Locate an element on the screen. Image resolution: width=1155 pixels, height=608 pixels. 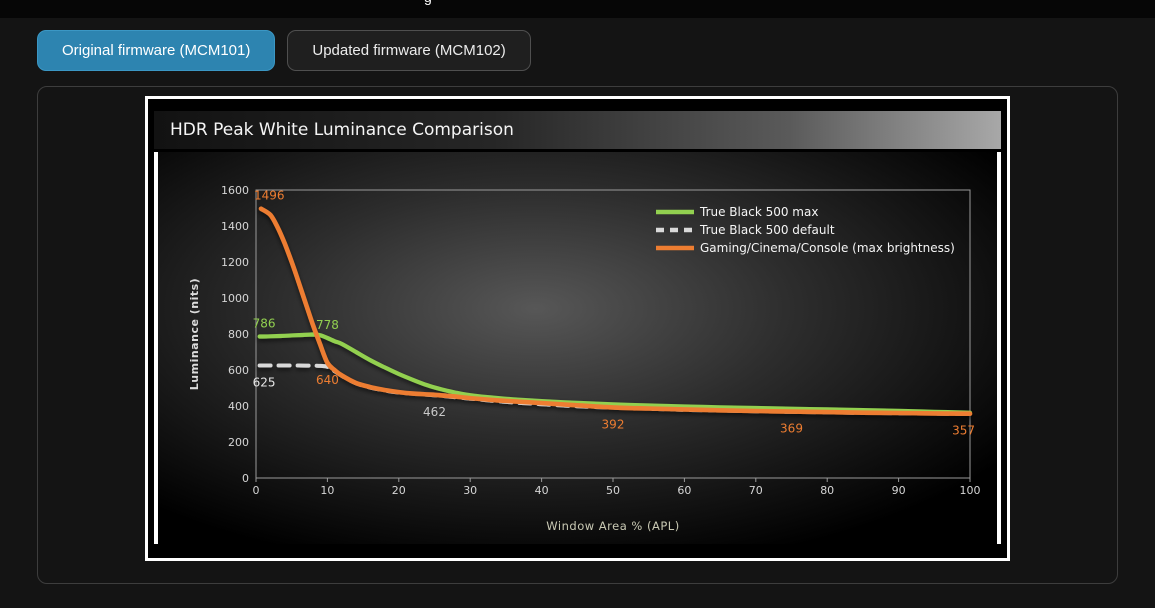
data-label: 369 is located at coordinates (791, 429).